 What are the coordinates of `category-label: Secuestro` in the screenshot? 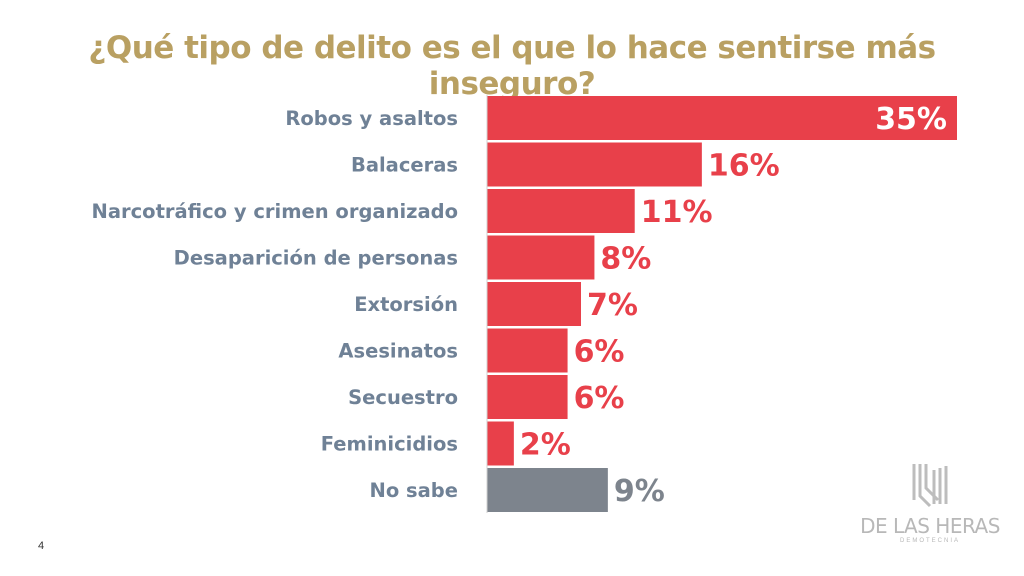 It's located at (403, 397).